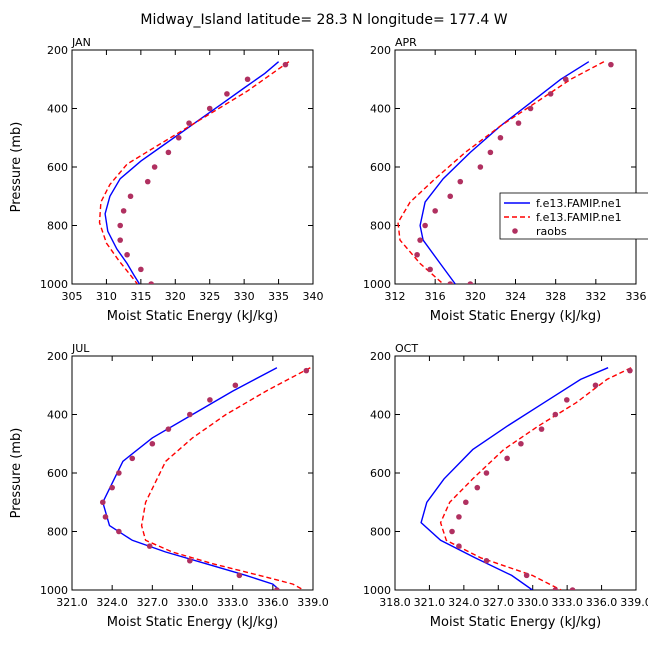  I want to click on legend-label: raobs, so click(551, 231).